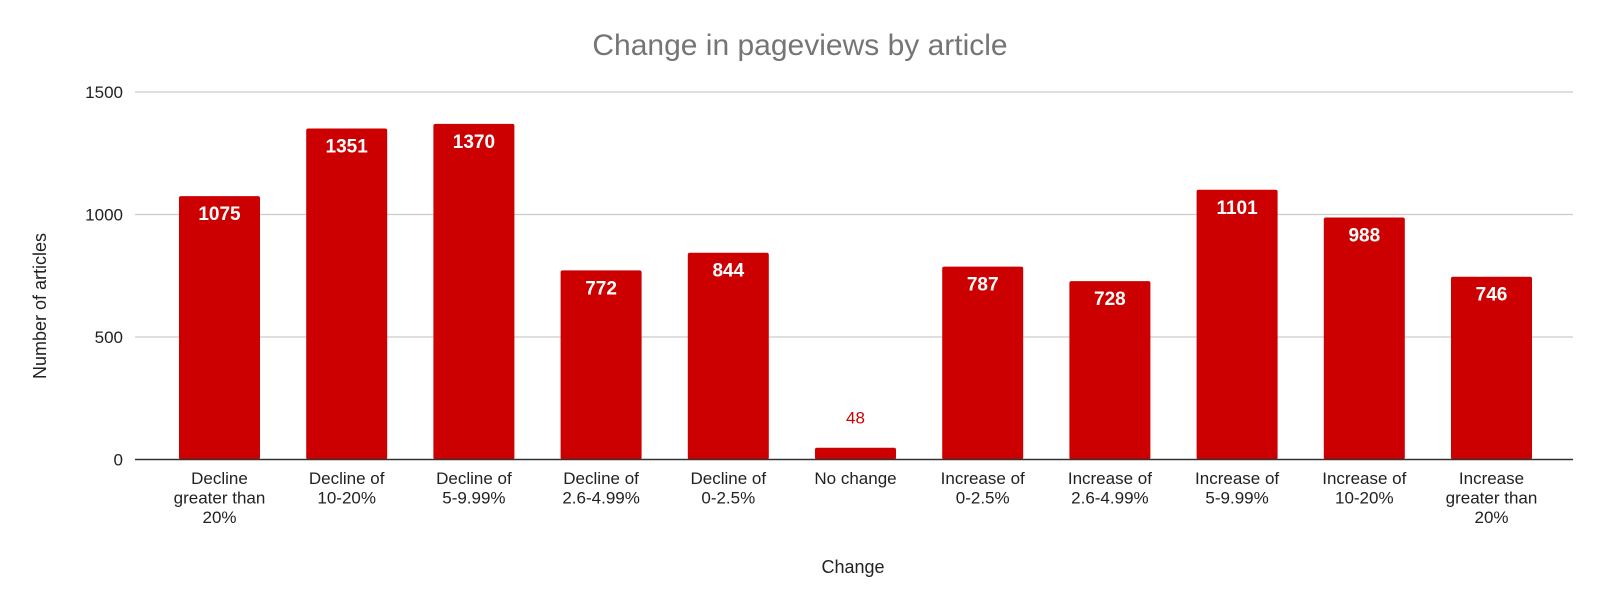 This screenshot has width=1600, height=607. I want to click on y-tick-label: 1500, so click(104, 92).